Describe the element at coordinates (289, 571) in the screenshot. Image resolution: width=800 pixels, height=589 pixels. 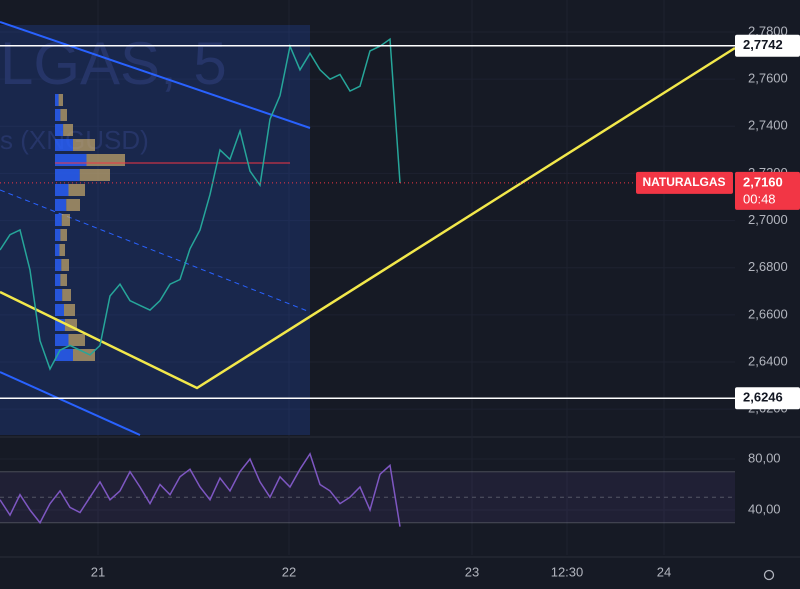
I see `x-tick-label: 22` at that location.